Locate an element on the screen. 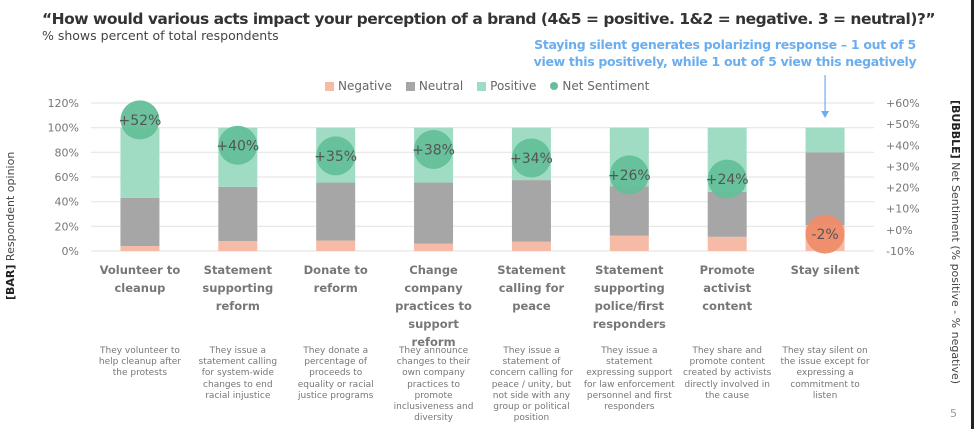 This screenshot has width=974, height=429. left-tick-label: 0% is located at coordinates (70, 251).